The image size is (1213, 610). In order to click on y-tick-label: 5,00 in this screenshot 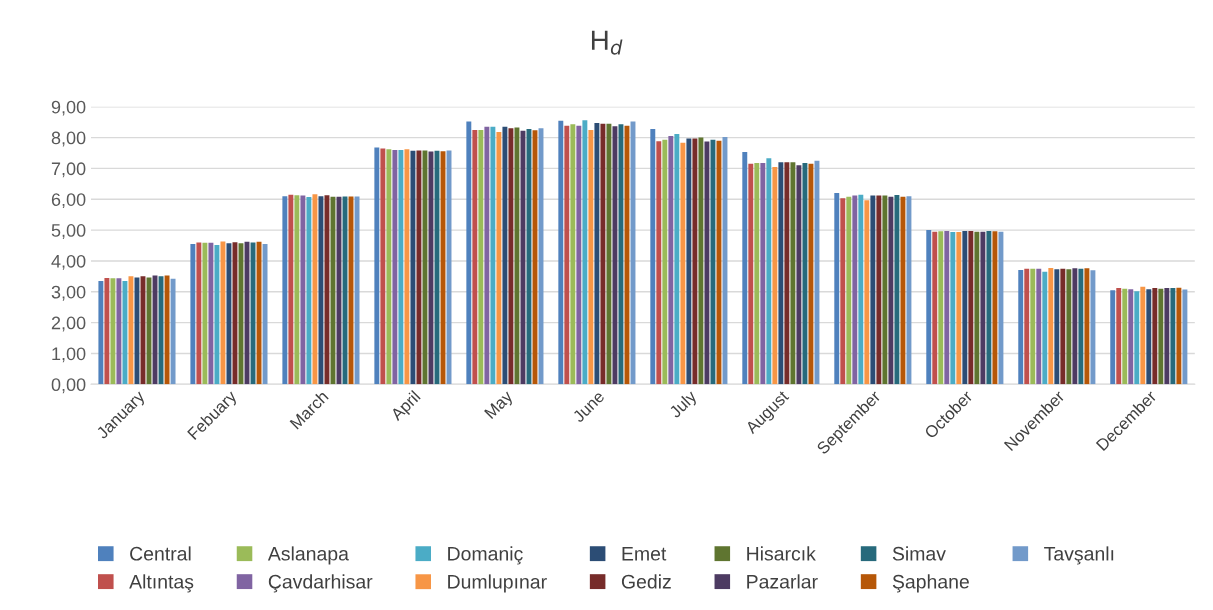, I will do `click(68, 231)`.